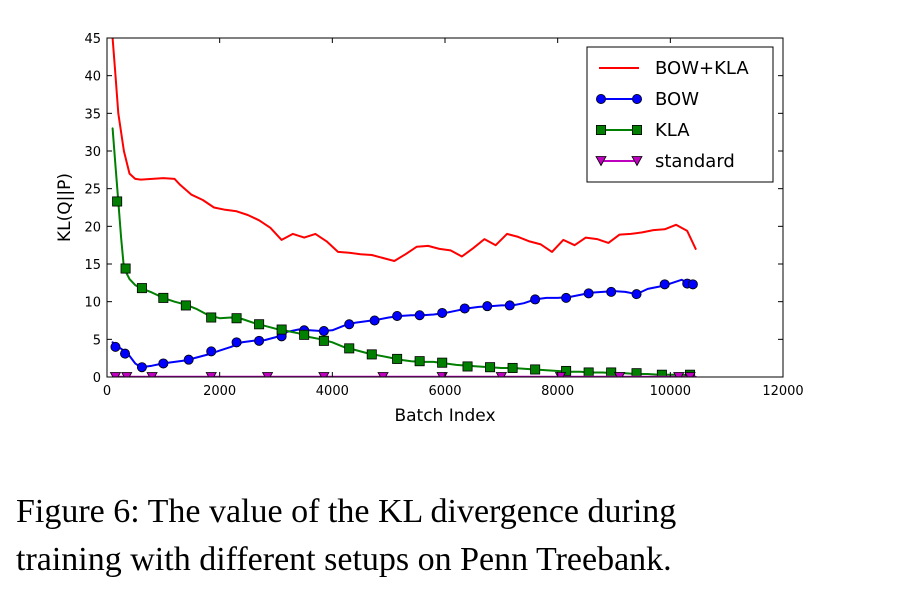 The image size is (907, 599). I want to click on x-tick-label: 2000, so click(219, 391).